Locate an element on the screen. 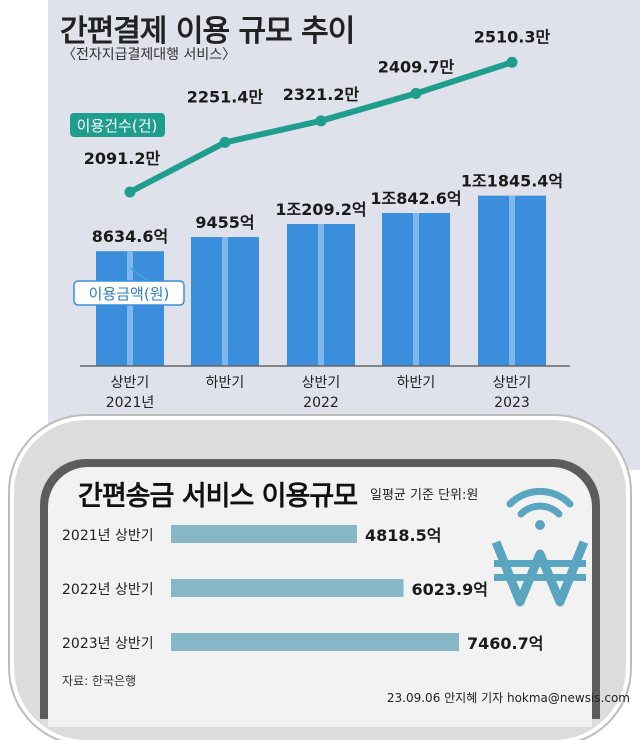 This screenshot has width=640, height=740. hbar-category-label: 2023년 상반기 is located at coordinates (108, 644).